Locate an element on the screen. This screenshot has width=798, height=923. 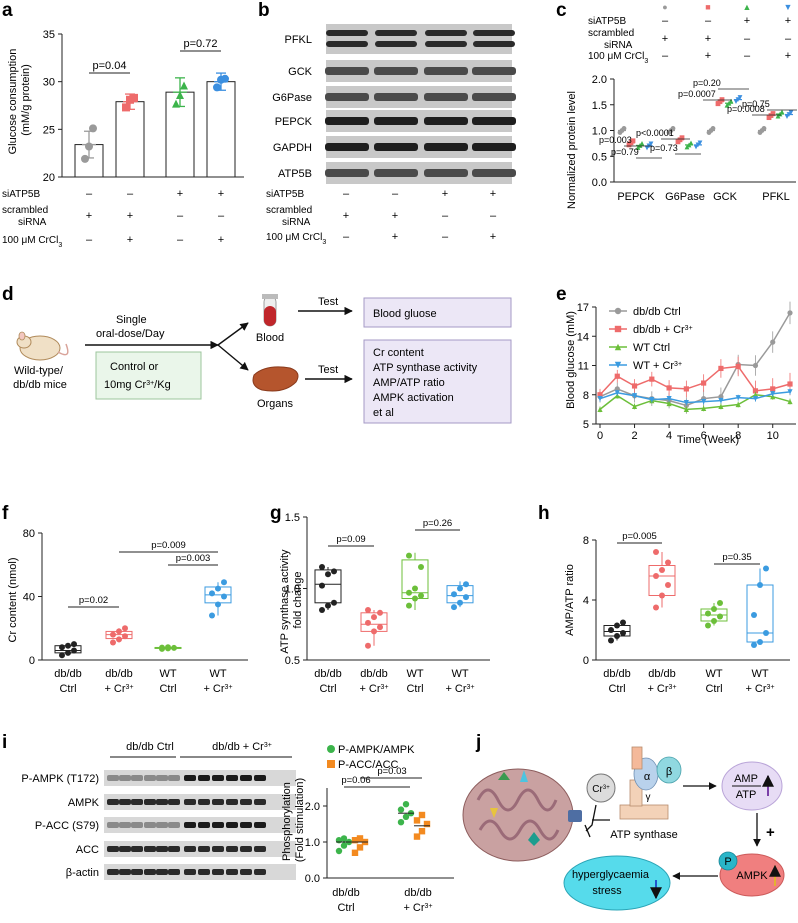
mouse-label: Wild-type/ db/db mice is located at coordinates (40, 378).